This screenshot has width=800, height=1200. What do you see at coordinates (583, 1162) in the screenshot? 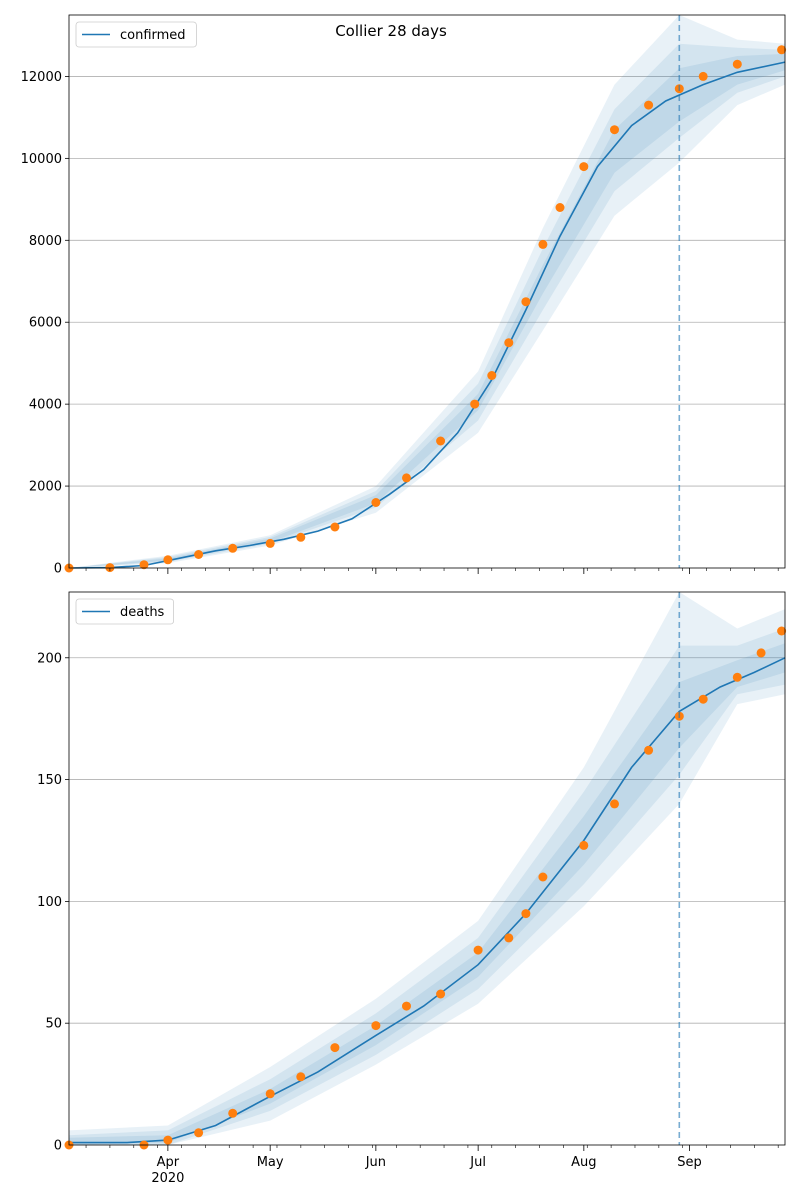
I see `x-tick-label: Aug` at bounding box center [583, 1162].